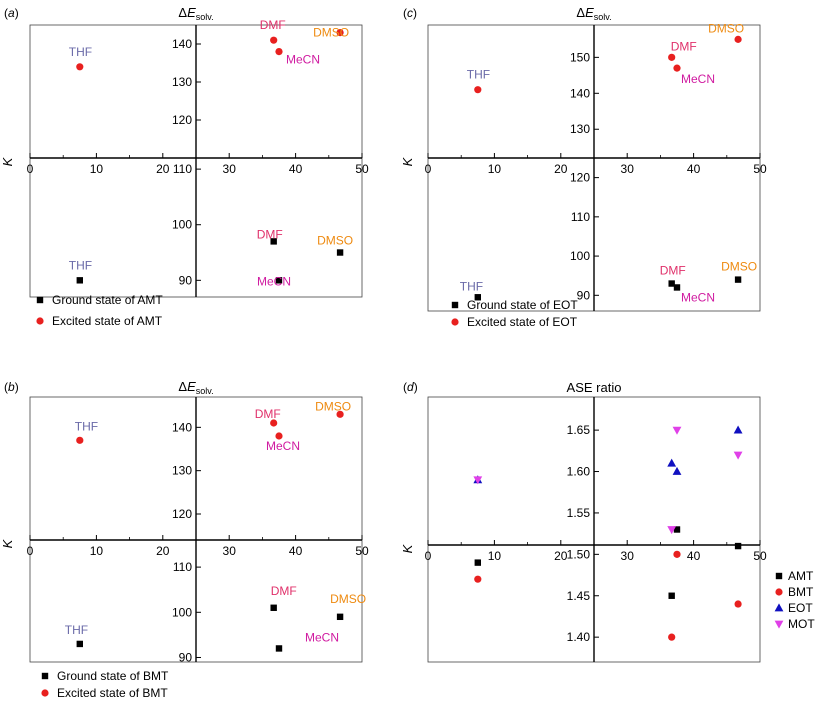 Image resolution: width=815 pixels, height=703 pixels. What do you see at coordinates (579, 513) in the screenshot?
I see `y-tick-label: 1.55` at bounding box center [579, 513].